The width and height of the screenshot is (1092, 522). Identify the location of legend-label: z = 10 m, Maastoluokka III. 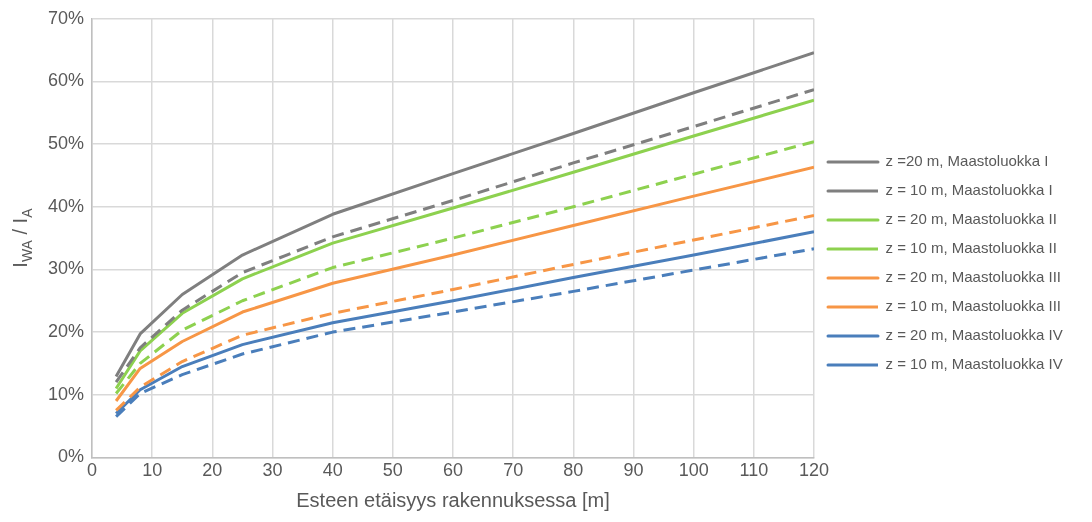
(973, 306).